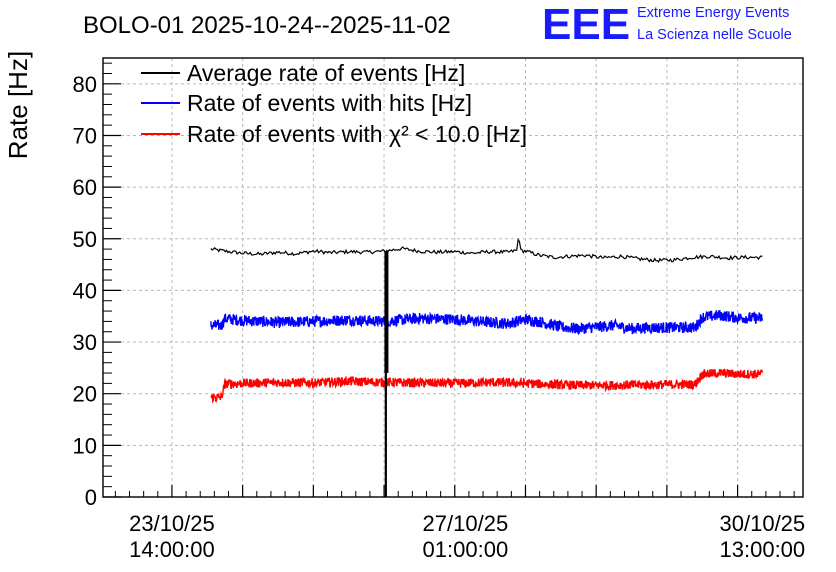 Image resolution: width=836 pixels, height=572 pixels. What do you see at coordinates (713, 13) in the screenshot?
I see `eee-logo-line1: Extreme Energy Events` at bounding box center [713, 13].